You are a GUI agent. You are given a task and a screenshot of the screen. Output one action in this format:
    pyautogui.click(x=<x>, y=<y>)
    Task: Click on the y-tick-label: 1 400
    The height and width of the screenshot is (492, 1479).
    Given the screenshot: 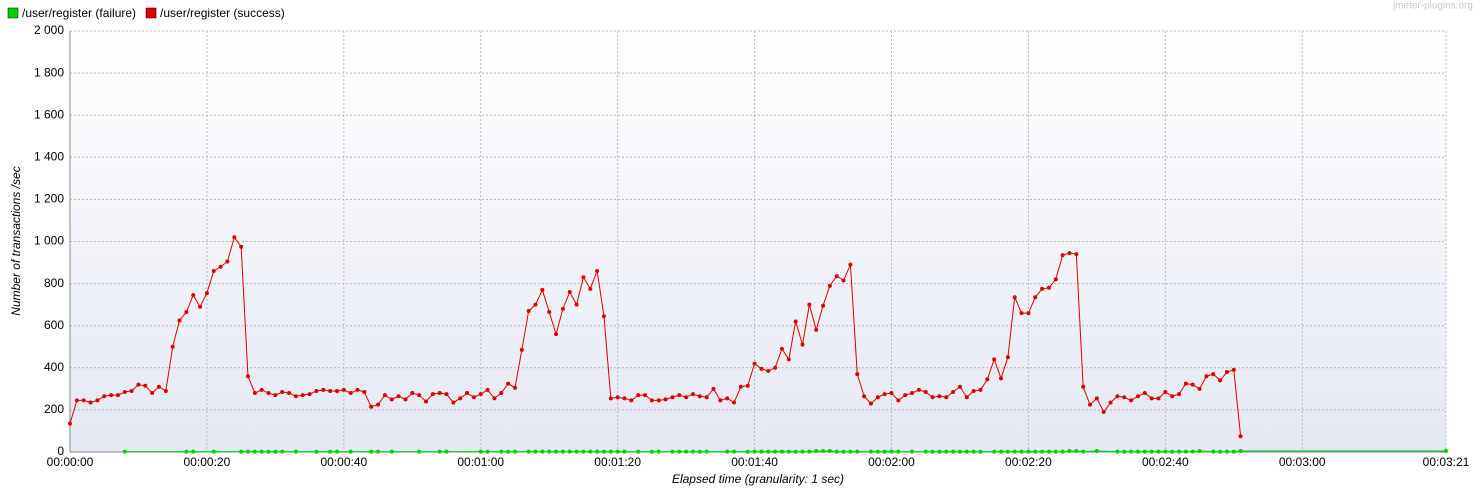 What is the action you would take?
    pyautogui.click(x=49, y=156)
    